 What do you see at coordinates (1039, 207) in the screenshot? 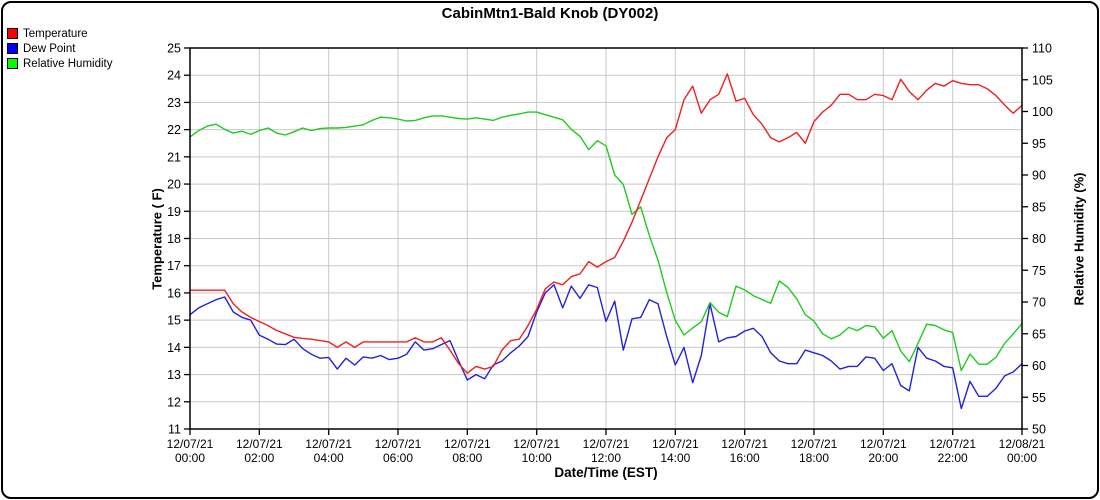
I see `right-tick-label: 85` at bounding box center [1039, 207].